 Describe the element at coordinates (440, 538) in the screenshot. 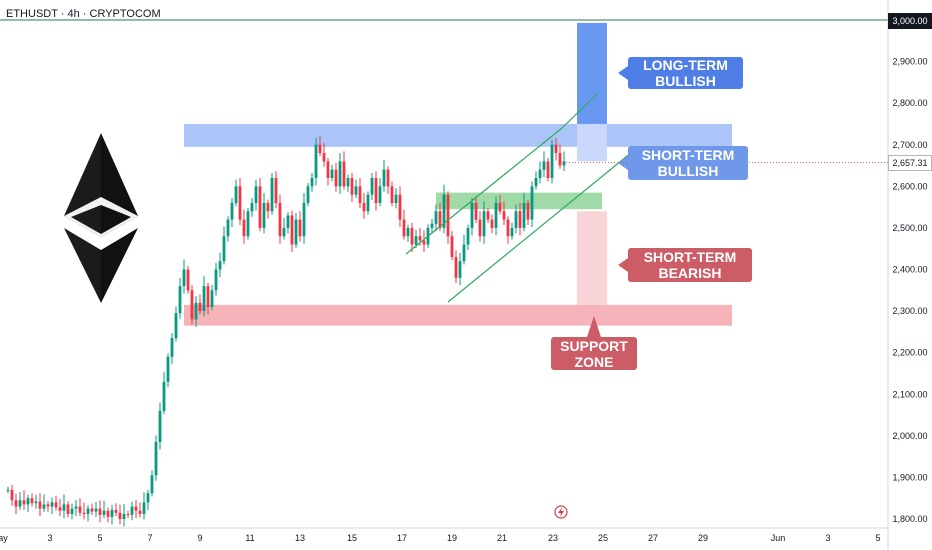

I see `time-axis: ay 3 5 7 9 11 13 15 17 19 21 23 25 27 29 Jun 3 5` at that location.